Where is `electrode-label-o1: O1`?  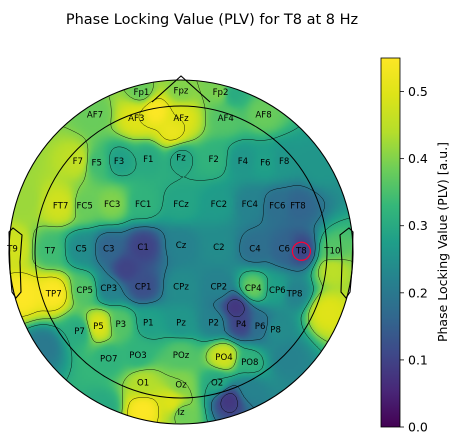
electrode-label-o1: O1 is located at coordinates (143, 384).